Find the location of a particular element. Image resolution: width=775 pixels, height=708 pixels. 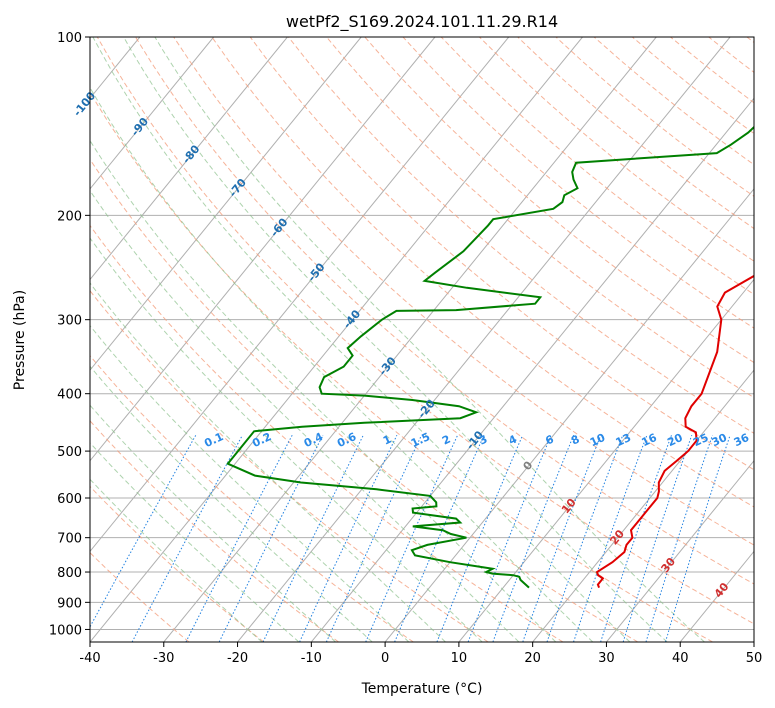

mixing-ratio-label: 25 is located at coordinates (700, 440).